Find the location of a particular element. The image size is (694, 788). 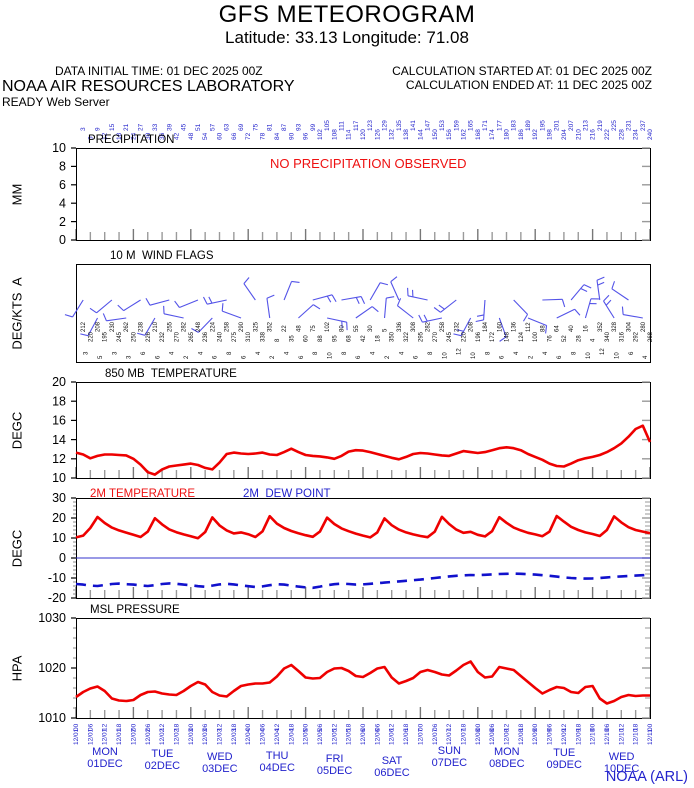

wind-dir-value: 40 is located at coordinates (572, 328).